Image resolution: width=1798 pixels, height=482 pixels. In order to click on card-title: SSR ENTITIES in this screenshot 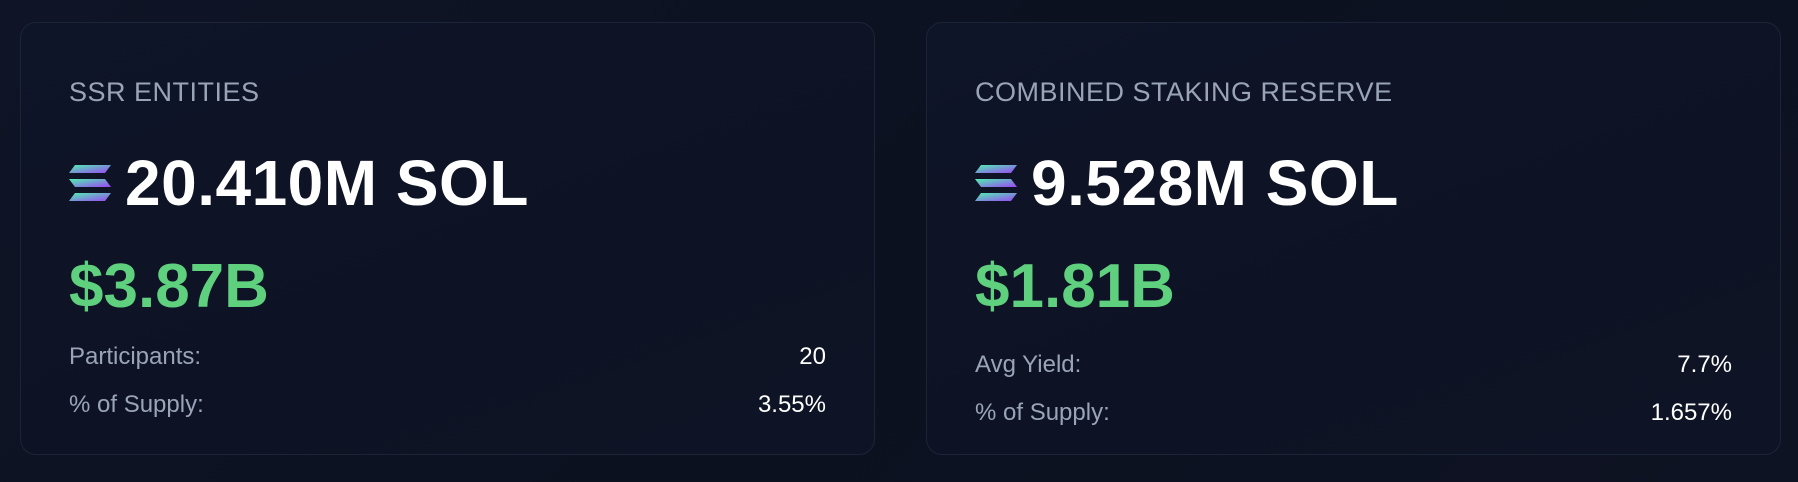, I will do `click(164, 92)`.